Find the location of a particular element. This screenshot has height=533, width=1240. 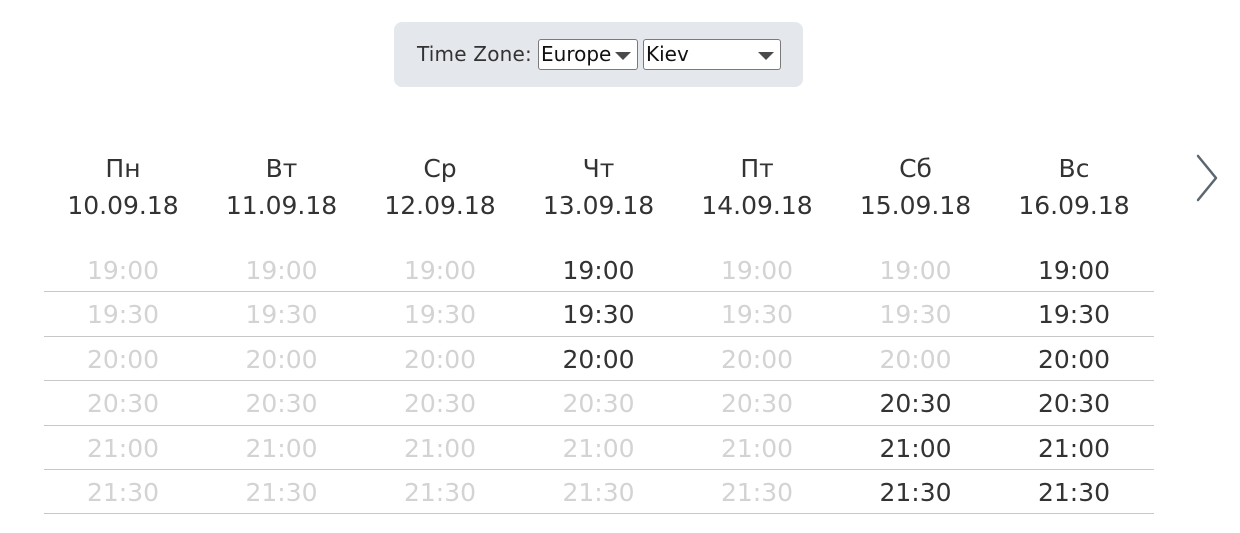

time-row: 20:00 20:00 20:00 20:00 20:00 20:00 20:00 is located at coordinates (599, 359).